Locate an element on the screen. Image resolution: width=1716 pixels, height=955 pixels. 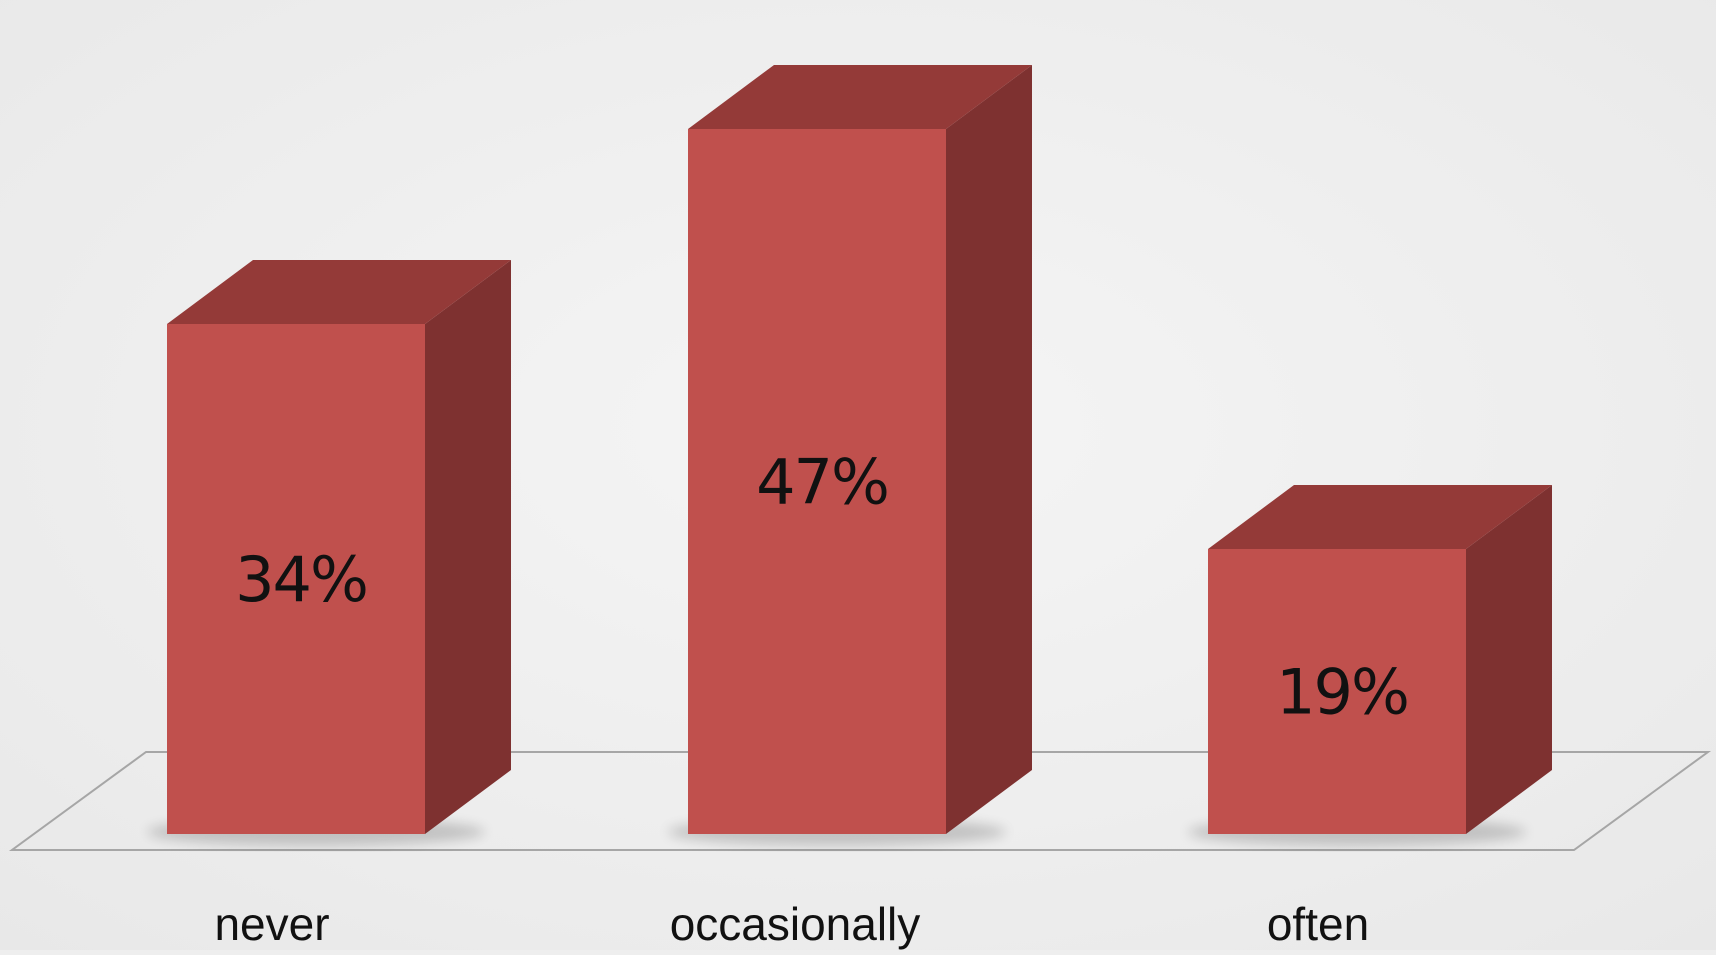
data-label: 47% is located at coordinates (822, 482).